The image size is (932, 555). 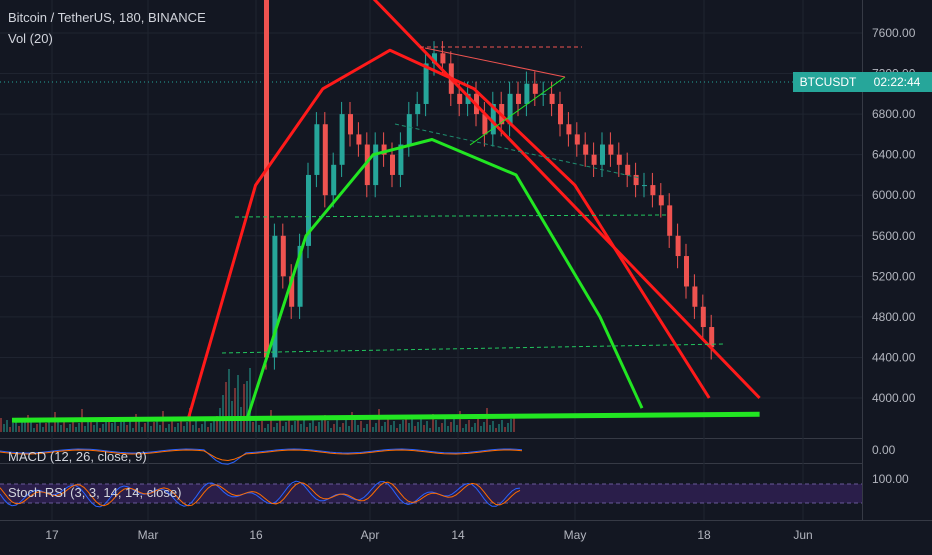 What do you see at coordinates (897, 82) in the screenshot?
I see `countdown-badge: 02:22:44` at bounding box center [897, 82].